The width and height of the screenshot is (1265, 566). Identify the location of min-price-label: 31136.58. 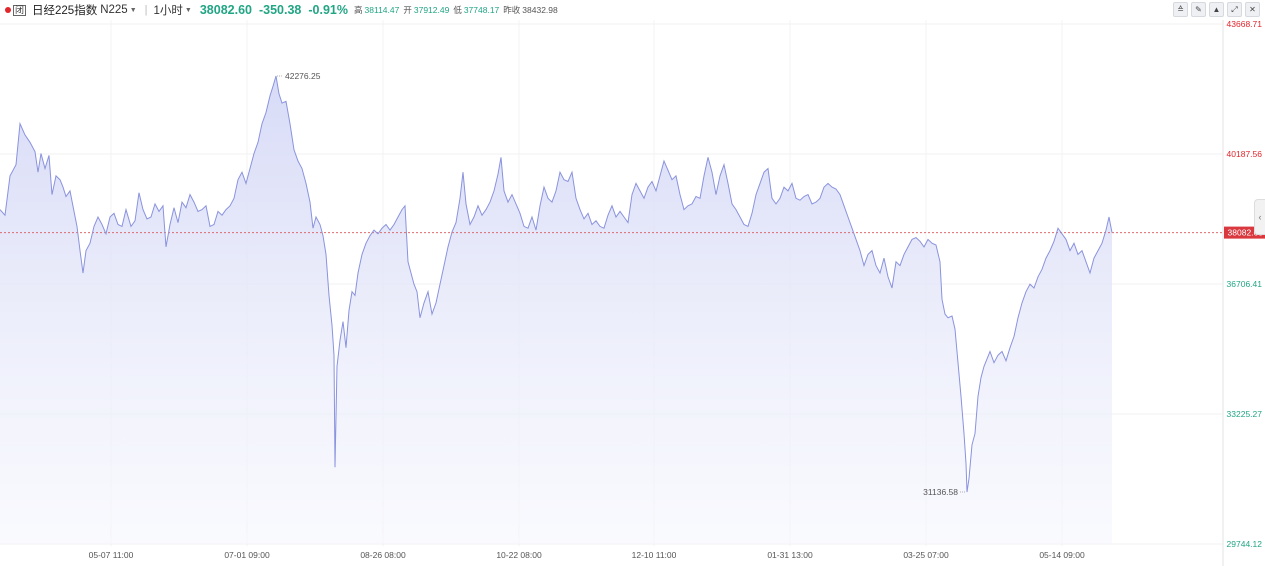
(940, 492).